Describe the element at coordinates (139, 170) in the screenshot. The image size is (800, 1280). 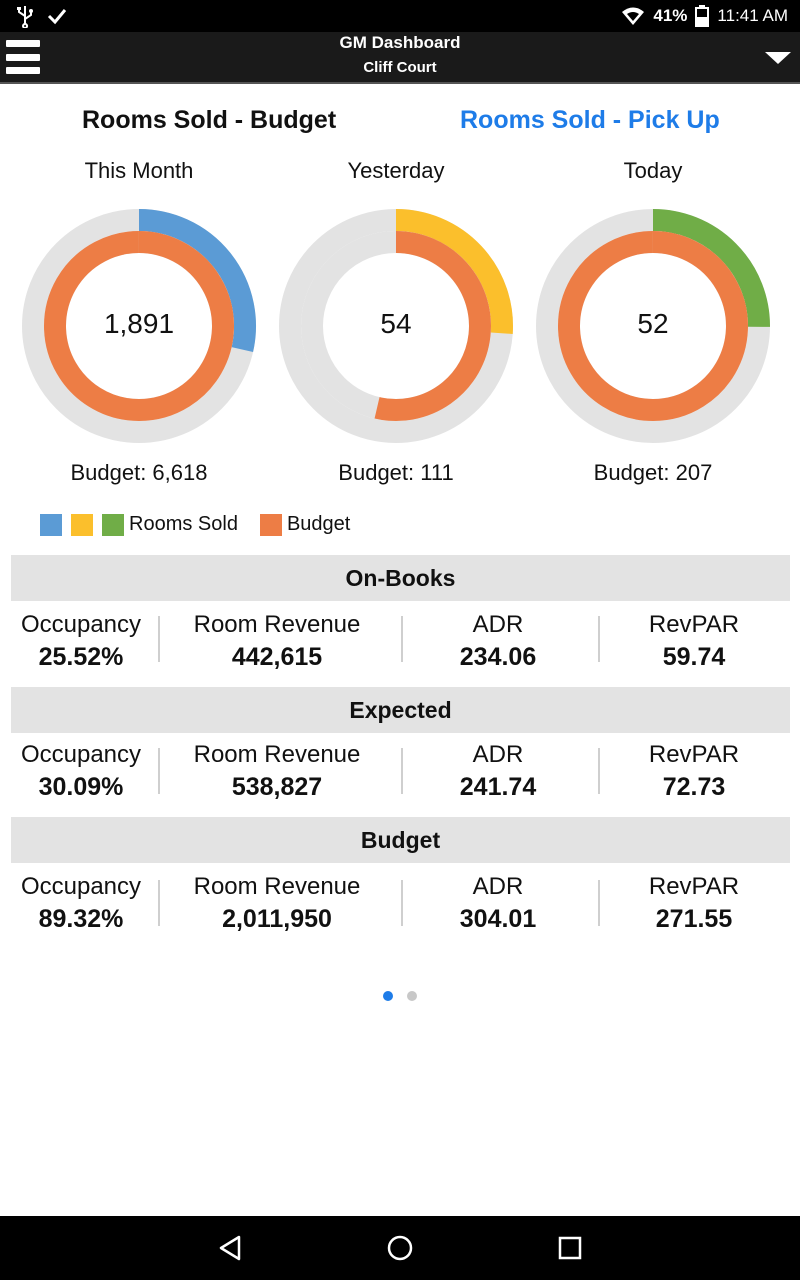
I see `chart-title-this-month: This Month` at that location.